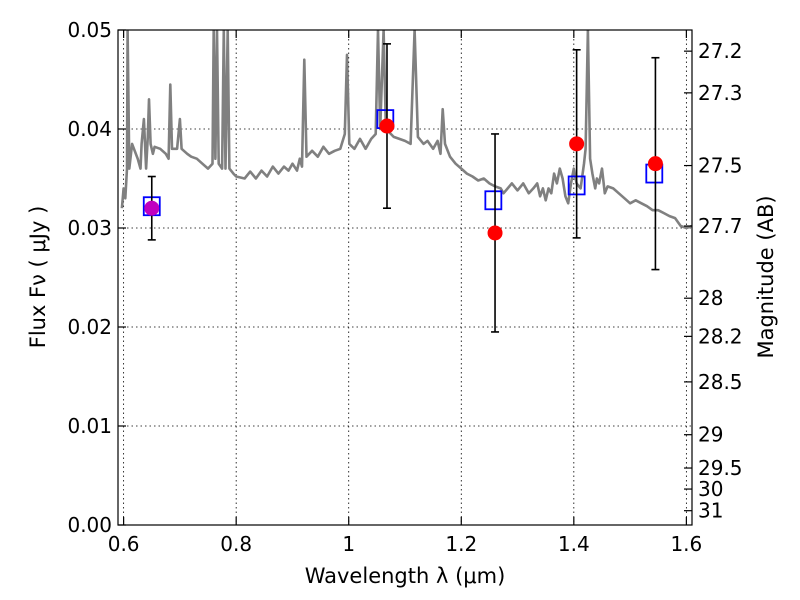 This screenshot has width=800, height=600. Describe the element at coordinates (720, 93) in the screenshot. I see `y2-tick-label: 27.3` at that location.